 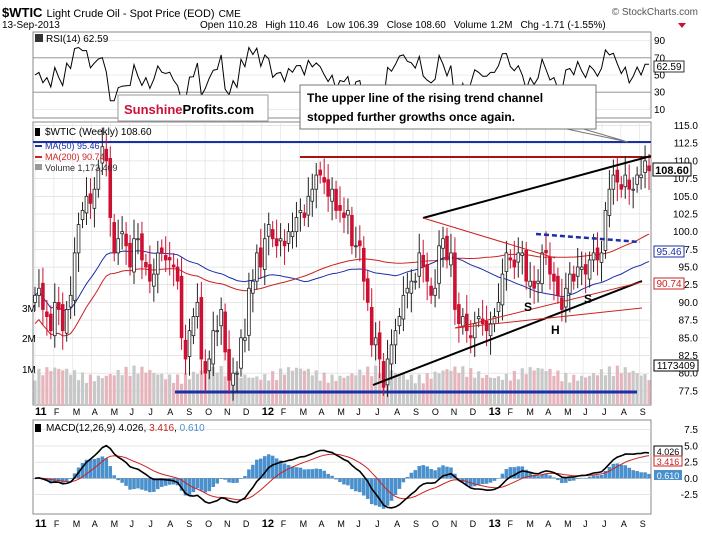 What do you see at coordinates (689, 285) in the screenshot?
I see `price-tick-label: 92.5` at bounding box center [689, 285].